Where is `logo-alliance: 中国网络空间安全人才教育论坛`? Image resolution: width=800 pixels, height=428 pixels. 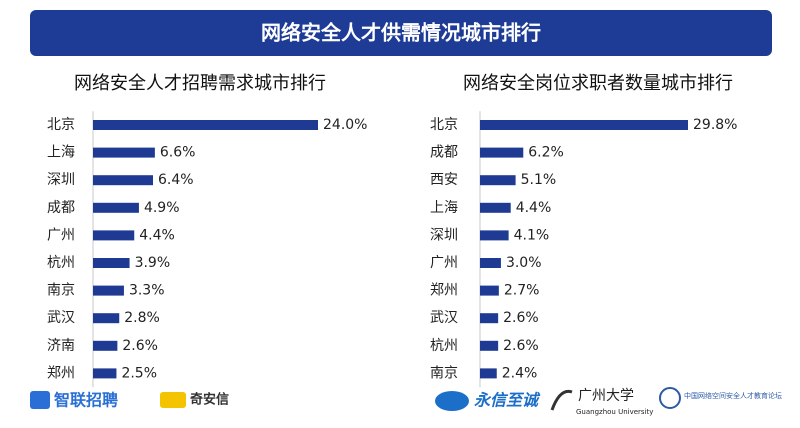
logo-alliance: 中国网络空间安全人才教育论坛 is located at coordinates (720, 398).